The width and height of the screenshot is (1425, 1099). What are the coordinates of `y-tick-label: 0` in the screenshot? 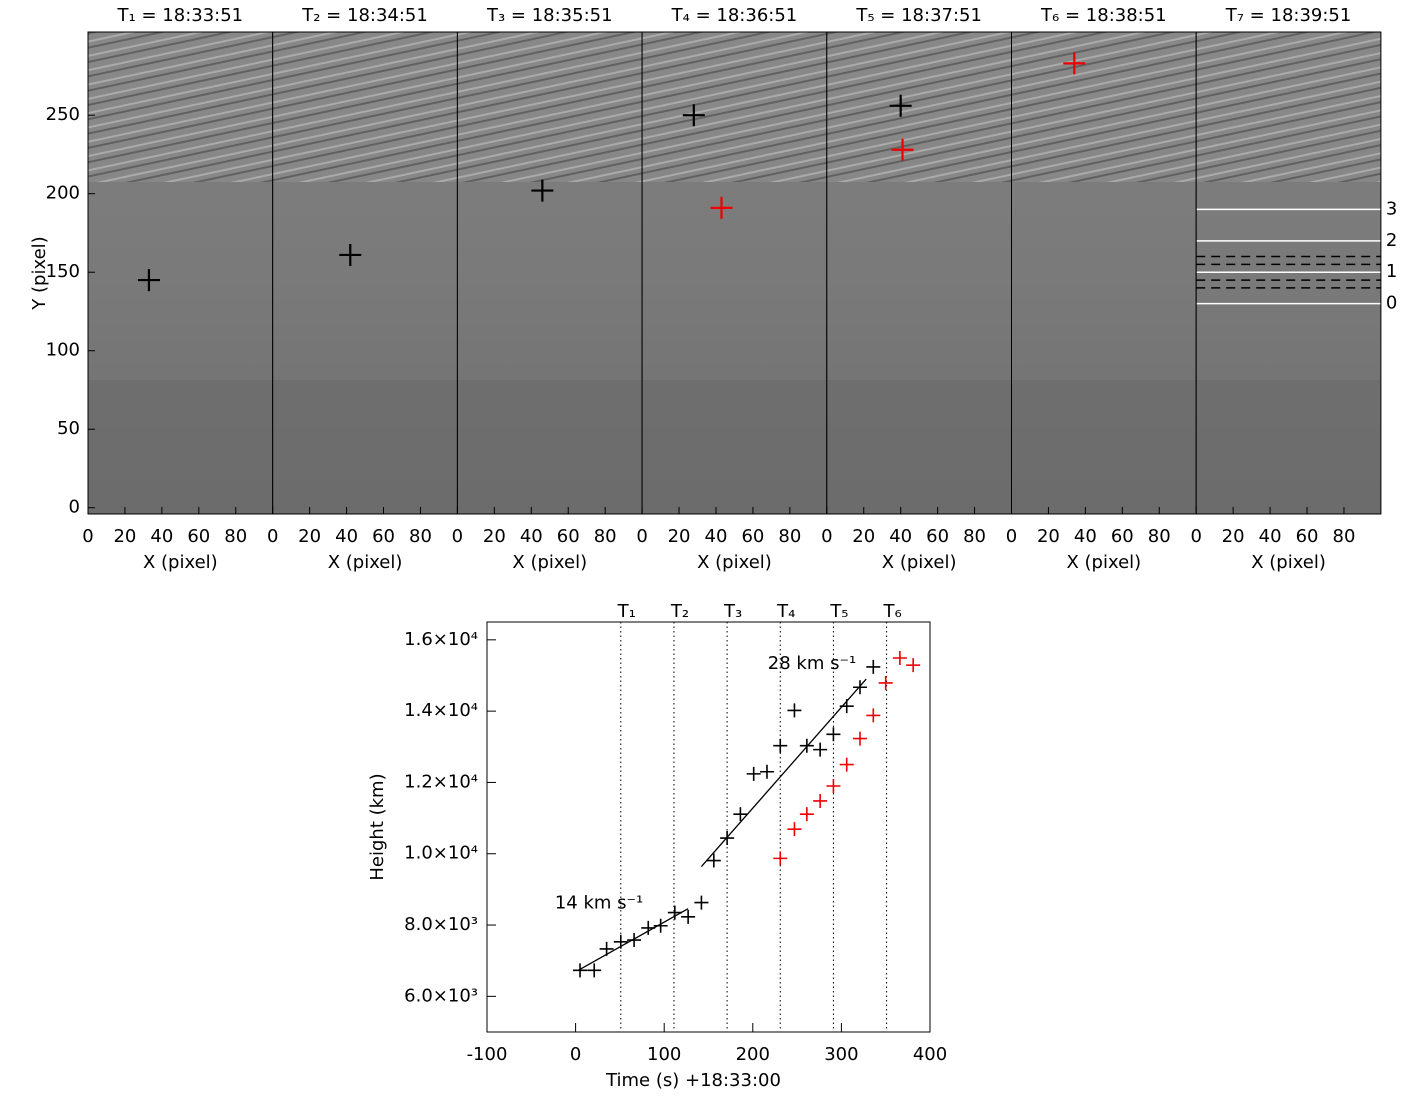 It's located at (74, 507).